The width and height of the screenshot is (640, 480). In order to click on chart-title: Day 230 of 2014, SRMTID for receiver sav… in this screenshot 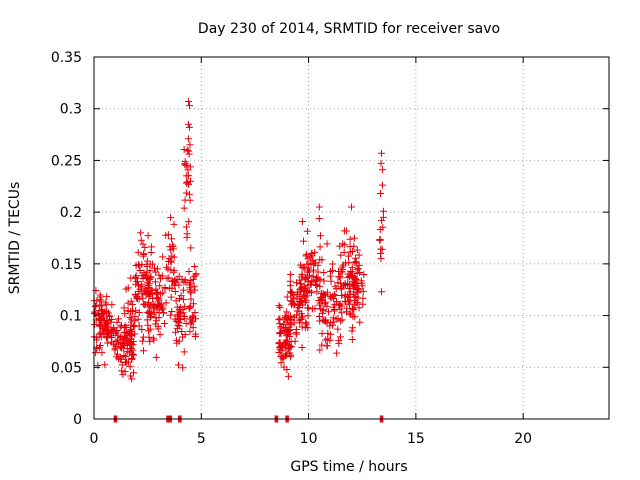, I will do `click(349, 29)`.